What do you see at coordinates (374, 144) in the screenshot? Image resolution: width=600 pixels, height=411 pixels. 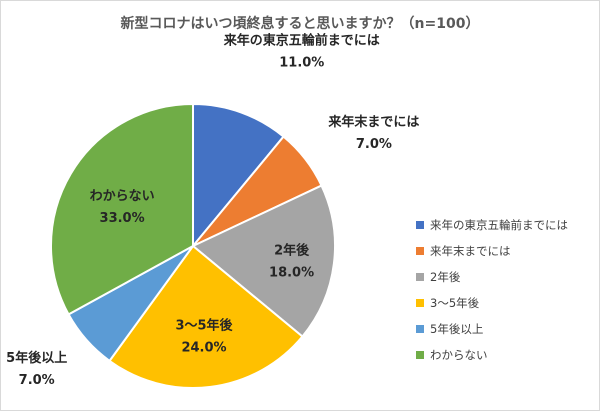 I see `data-label-value-slice-2: 7.0%` at bounding box center [374, 144].